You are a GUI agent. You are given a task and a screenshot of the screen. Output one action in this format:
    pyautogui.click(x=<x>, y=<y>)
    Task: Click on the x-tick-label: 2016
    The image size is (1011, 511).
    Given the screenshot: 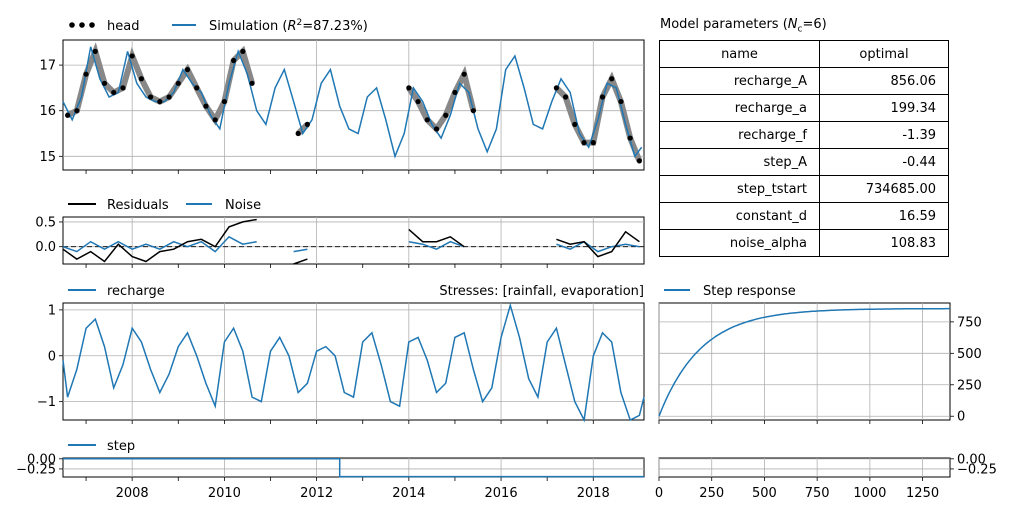 What is the action you would take?
    pyautogui.click(x=501, y=493)
    